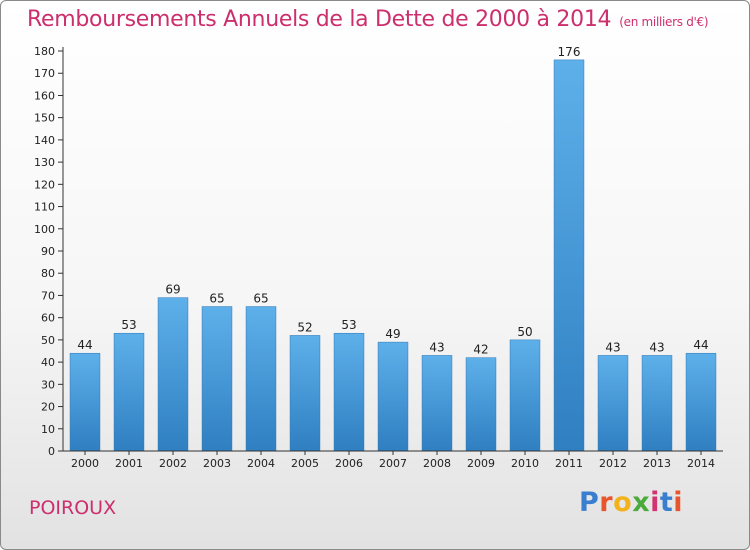  I want to click on commune-name: POIROUX, so click(73, 508).